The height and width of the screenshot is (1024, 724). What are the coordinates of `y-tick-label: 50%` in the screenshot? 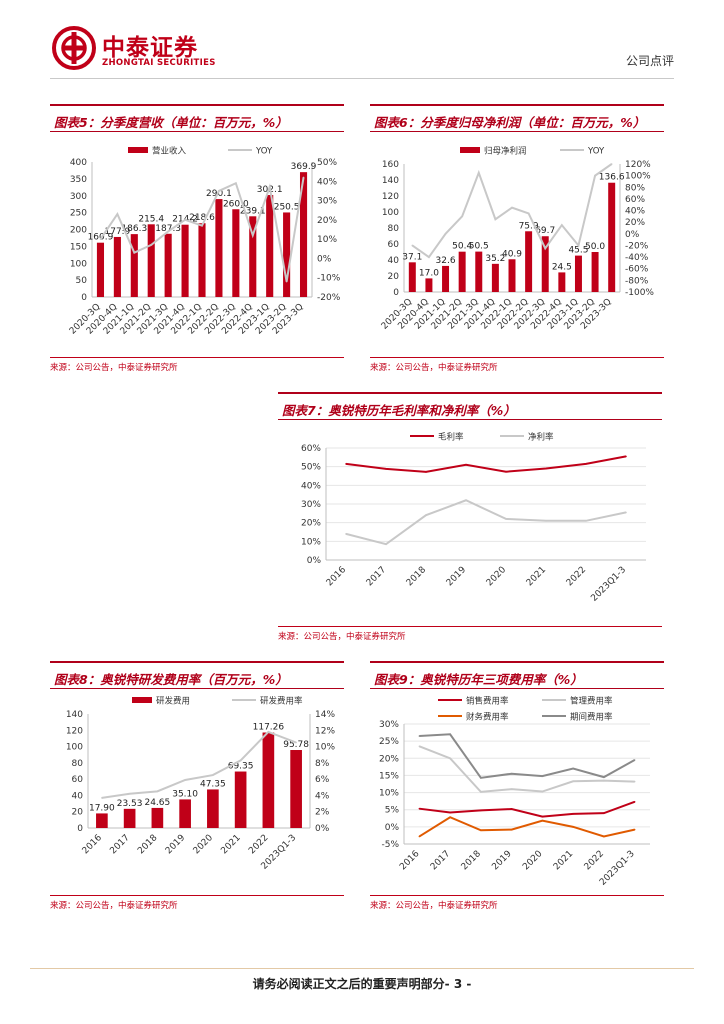 It's located at (311, 468).